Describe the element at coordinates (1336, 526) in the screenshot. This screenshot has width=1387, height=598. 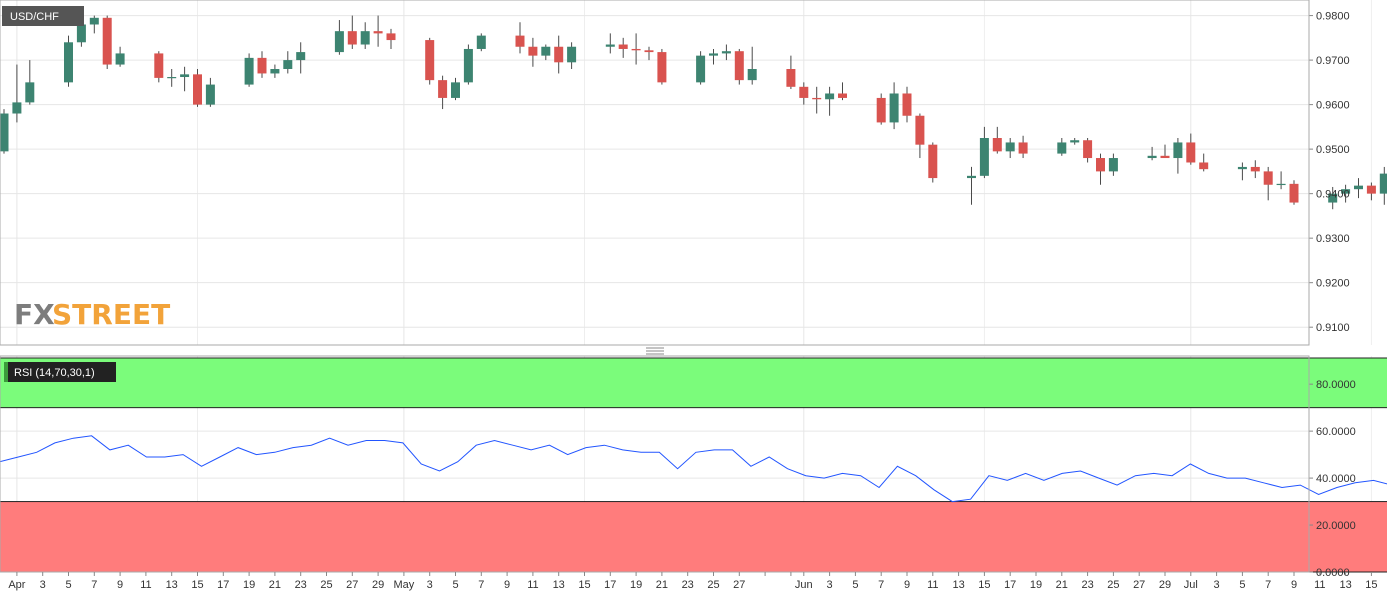
I see `rsi-y-tick-label: 20.0000` at that location.